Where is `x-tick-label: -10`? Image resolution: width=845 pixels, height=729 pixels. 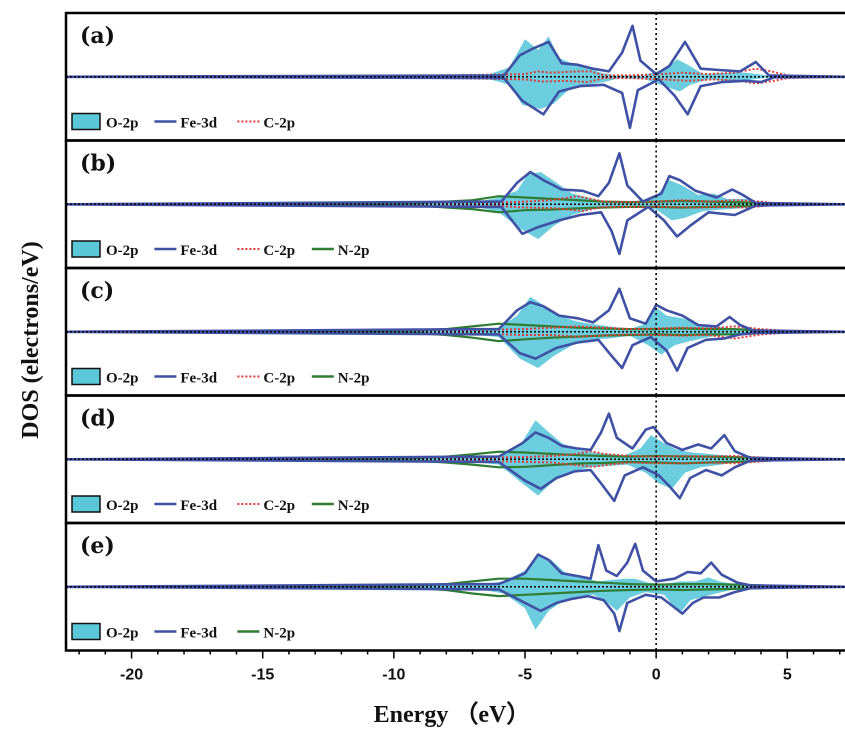
x-tick-label: -10 is located at coordinates (393, 675).